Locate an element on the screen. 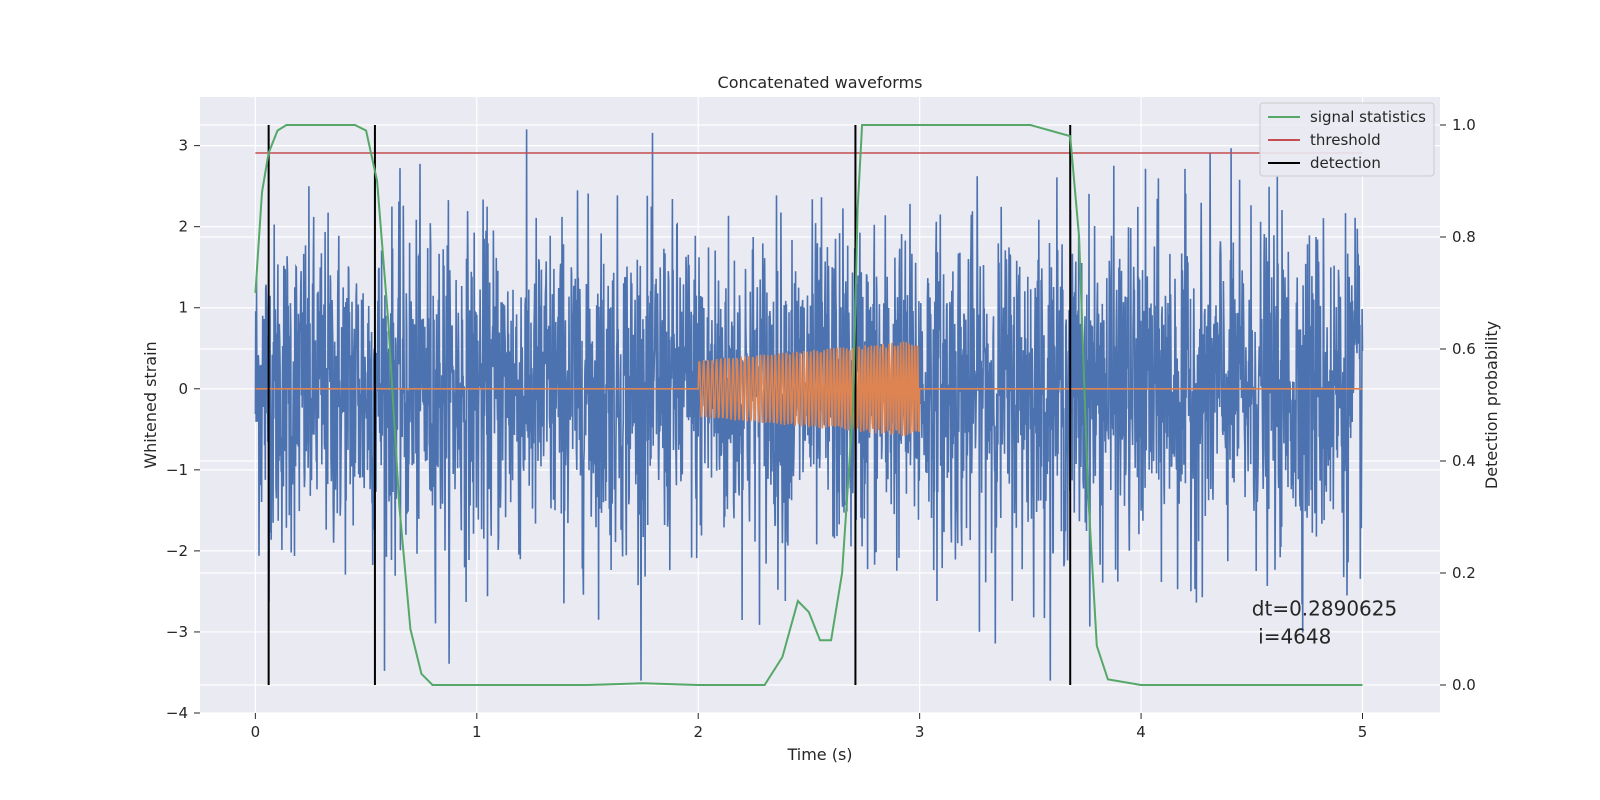  y2-axis-ticks: 0.0 0.2 0.4 0.6 0.8 1.0 is located at coordinates (1458, 405).